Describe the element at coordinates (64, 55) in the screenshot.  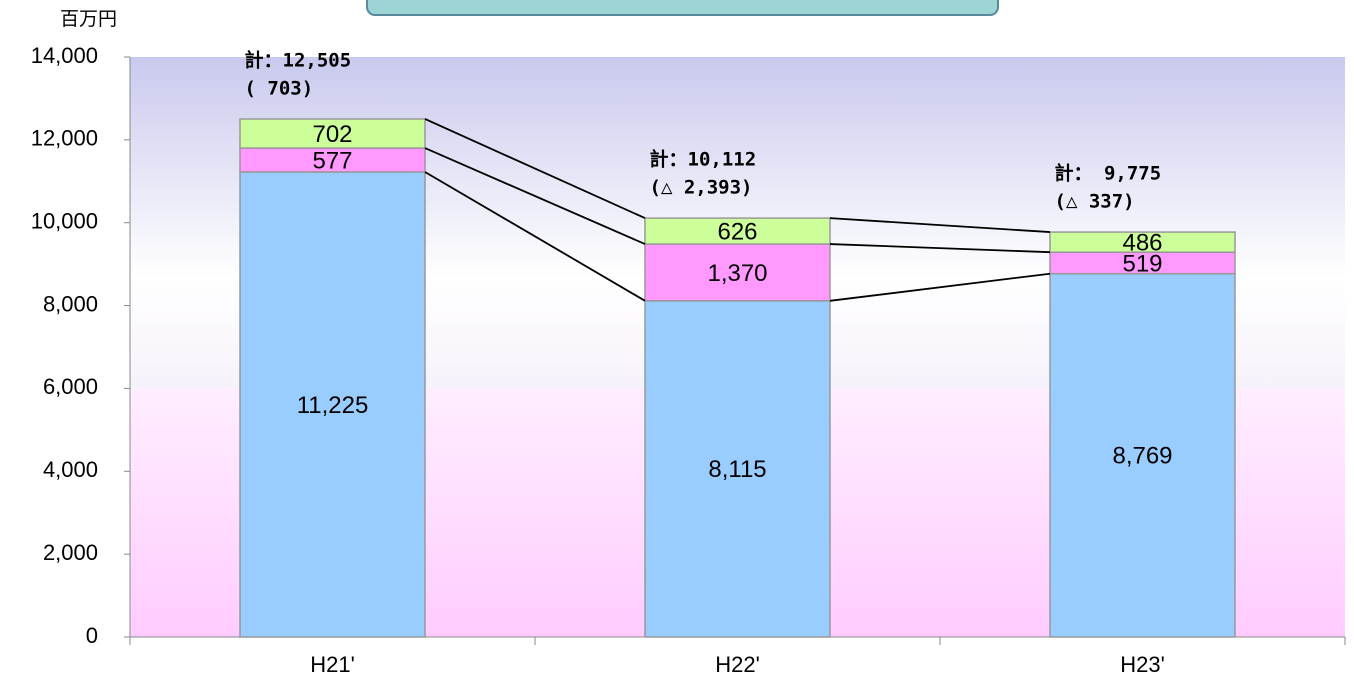
I see `y-tick-label: 14,000` at that location.